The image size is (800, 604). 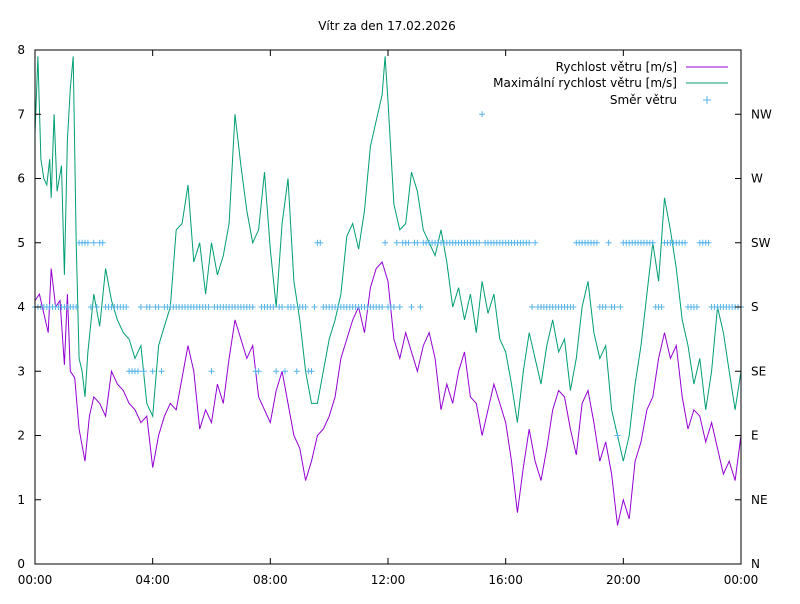 I want to click on legend-swatch-direction, so click(x=707, y=100).